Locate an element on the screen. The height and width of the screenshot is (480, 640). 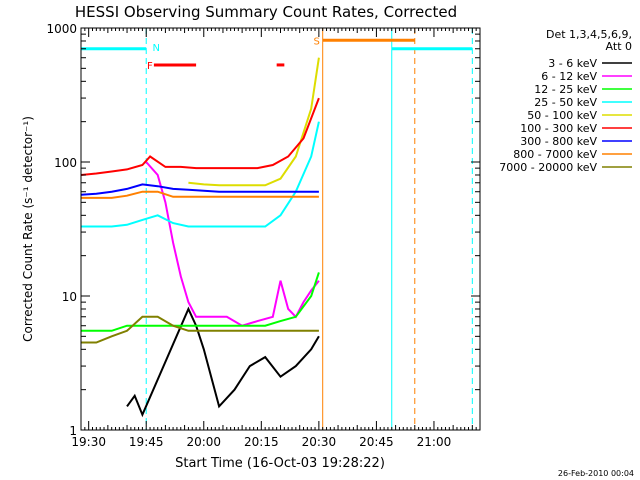
y-axis-label: Corrected Count Rate (s⁻¹ detector⁻¹) is located at coordinates (28, 229).